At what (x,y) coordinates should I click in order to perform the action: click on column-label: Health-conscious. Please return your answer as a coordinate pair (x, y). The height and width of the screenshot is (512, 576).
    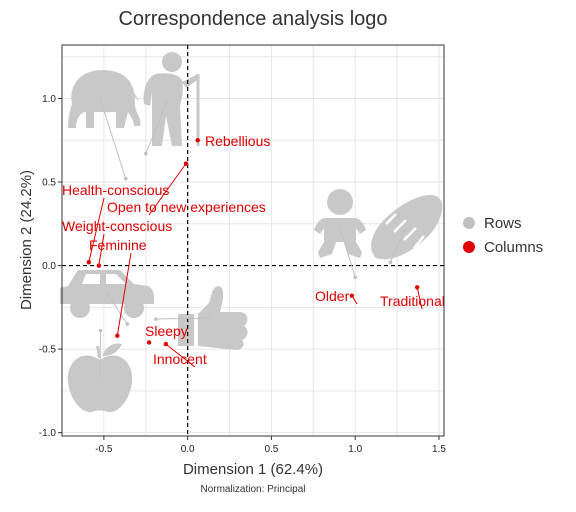
    Looking at the image, I should click on (115, 190).